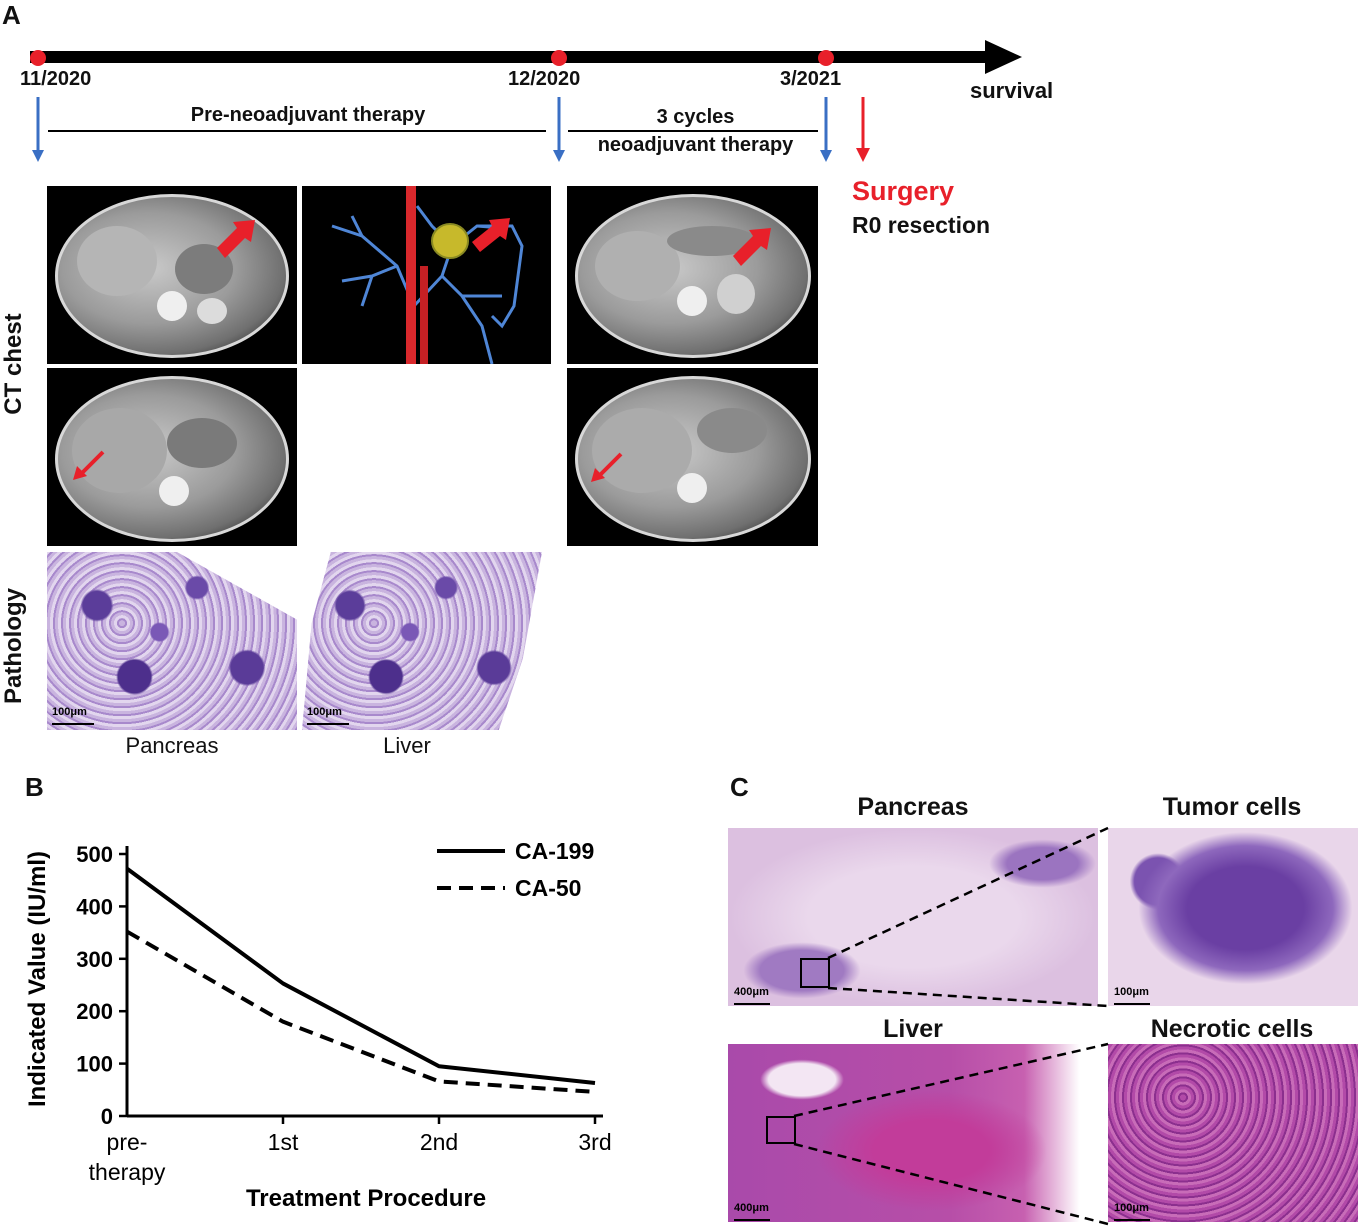 The image size is (1358, 1226). Describe the element at coordinates (515, 869) in the screenshot. I see `chart-legend: CA-199 CA-50` at that location.